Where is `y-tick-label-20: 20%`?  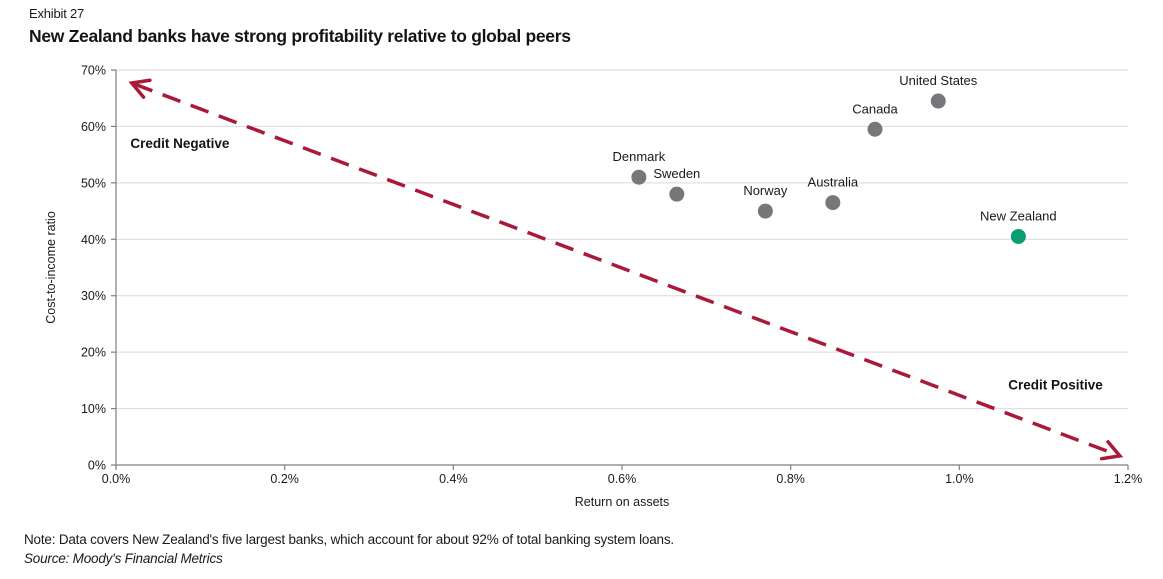
y-tick-label-20: 20% is located at coordinates (93, 353).